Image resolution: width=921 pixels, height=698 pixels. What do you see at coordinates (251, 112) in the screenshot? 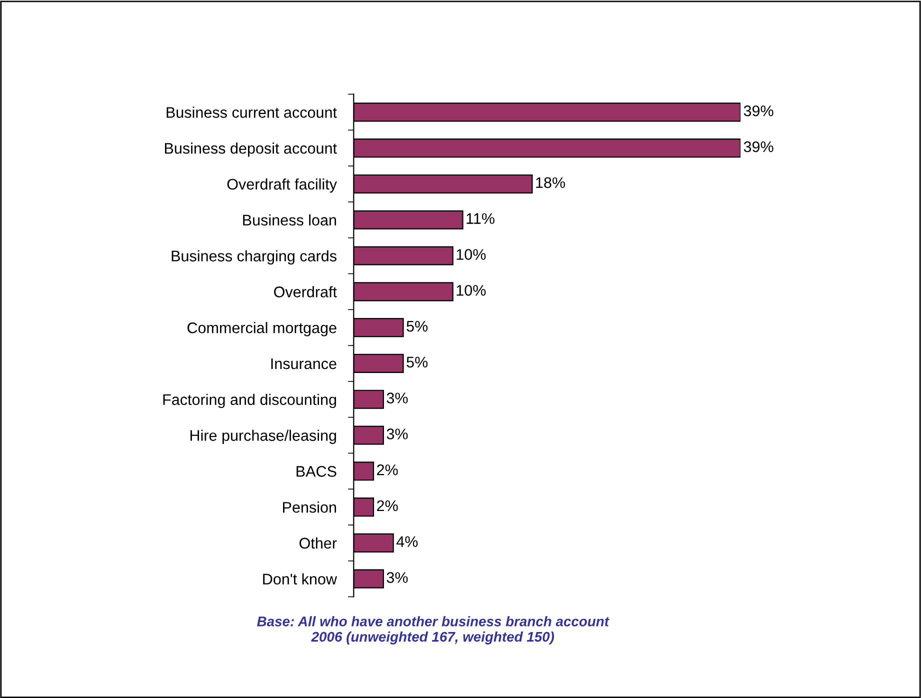
I see `y-tick-label: Business current account` at bounding box center [251, 112].